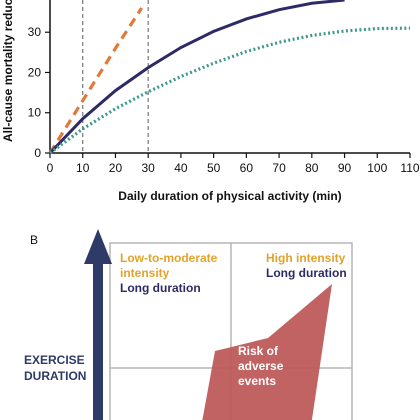  I want to click on x-tick-label: 20, so click(116, 168).